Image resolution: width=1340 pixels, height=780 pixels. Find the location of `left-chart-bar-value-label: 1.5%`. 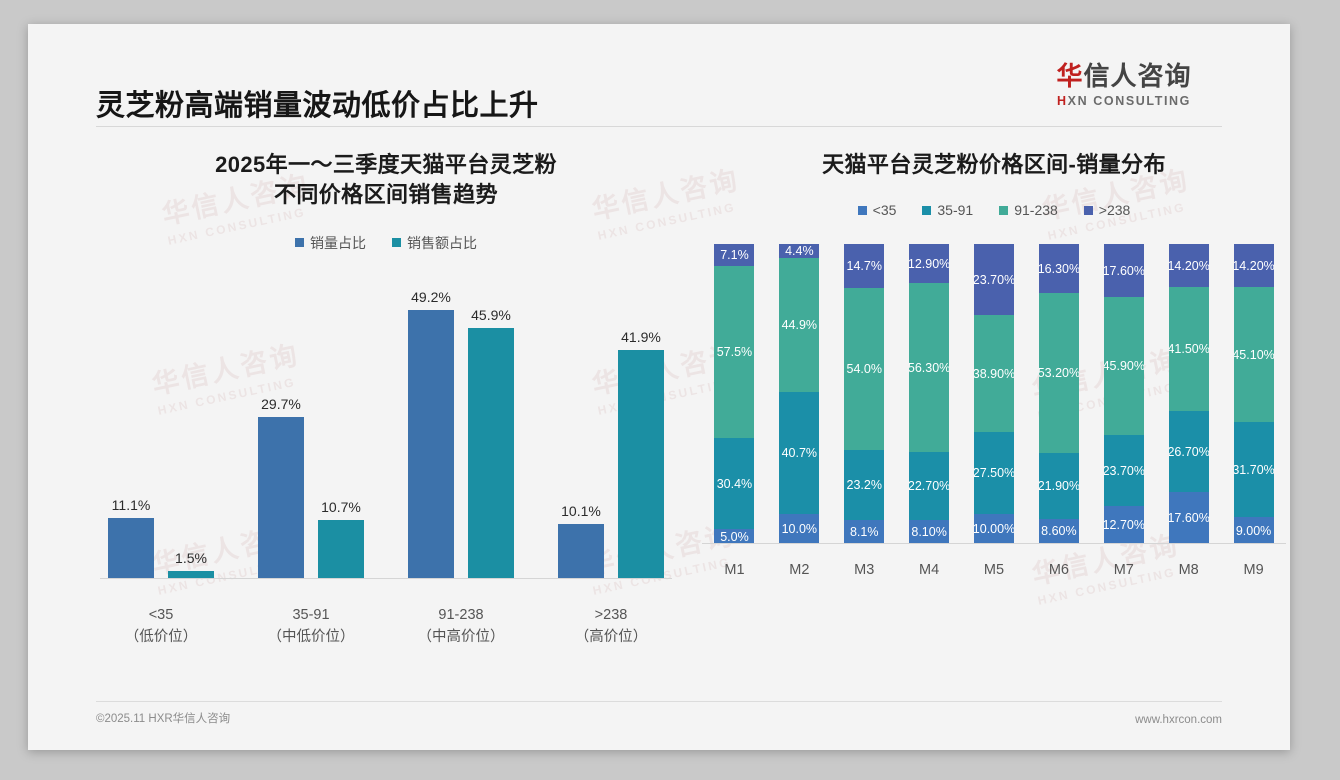

left-chart-bar-value-label: 1.5% is located at coordinates (191, 557).